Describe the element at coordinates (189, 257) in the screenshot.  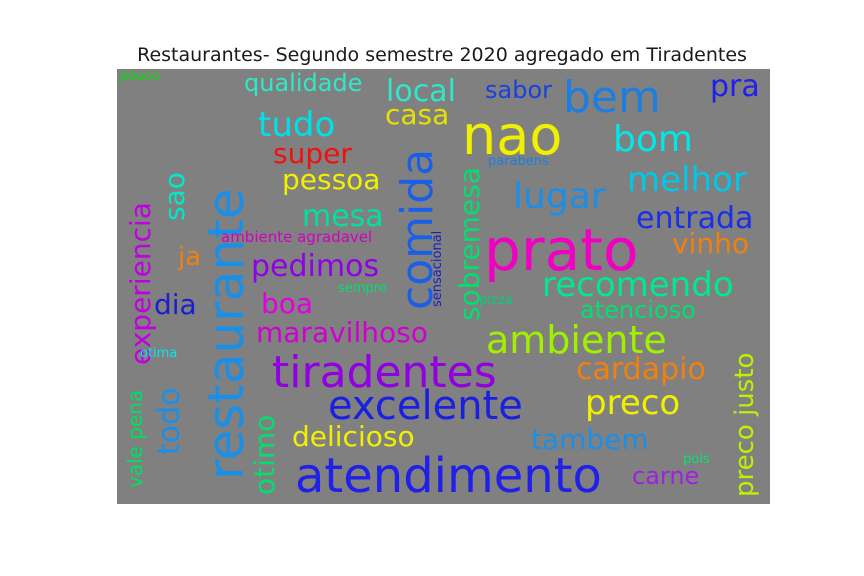
I see `word-ja: ja` at that location.